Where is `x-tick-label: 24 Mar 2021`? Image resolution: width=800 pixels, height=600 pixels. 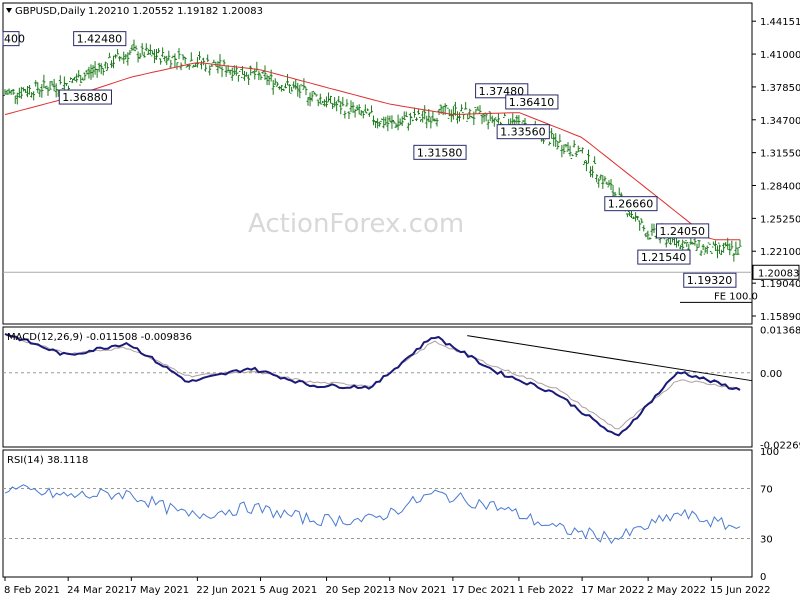
x-tick-label: 24 Mar 2021 is located at coordinates (98, 590).